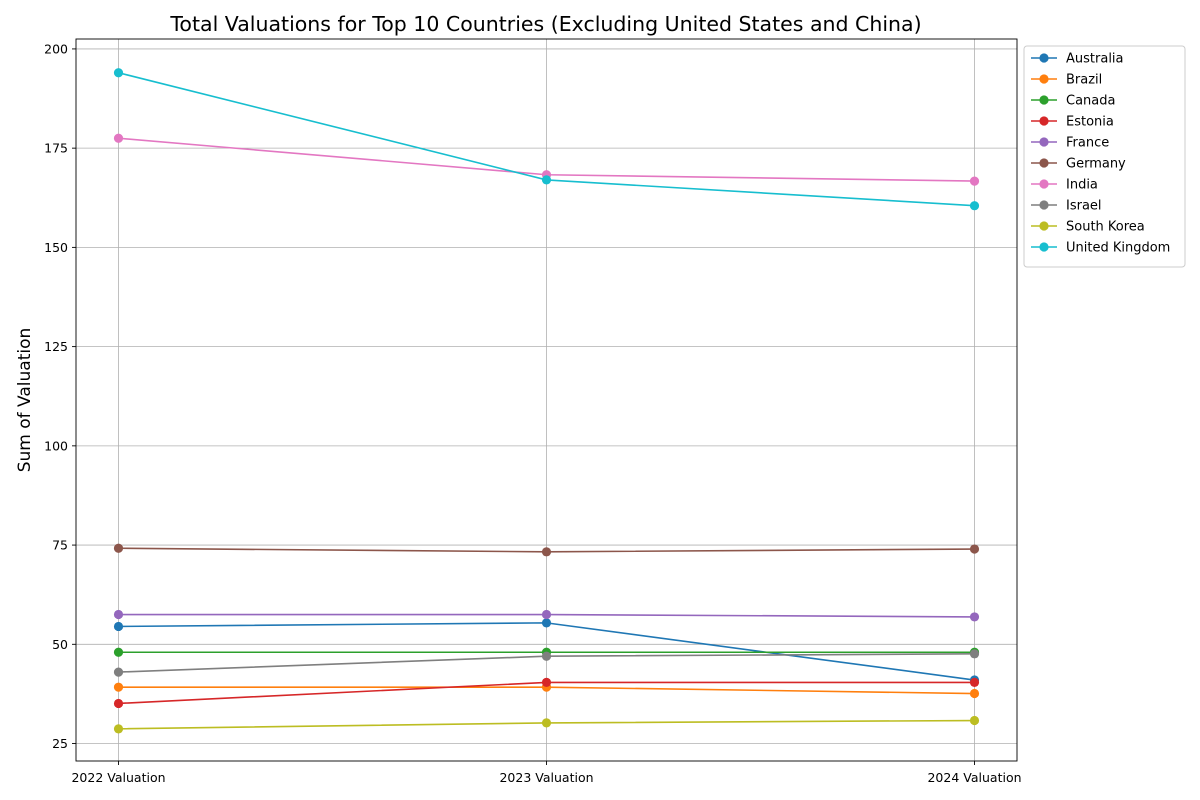 The image size is (1200, 800). Describe the element at coordinates (974, 777) in the screenshot. I see `x-tick-label: 2024 Valuation` at that location.